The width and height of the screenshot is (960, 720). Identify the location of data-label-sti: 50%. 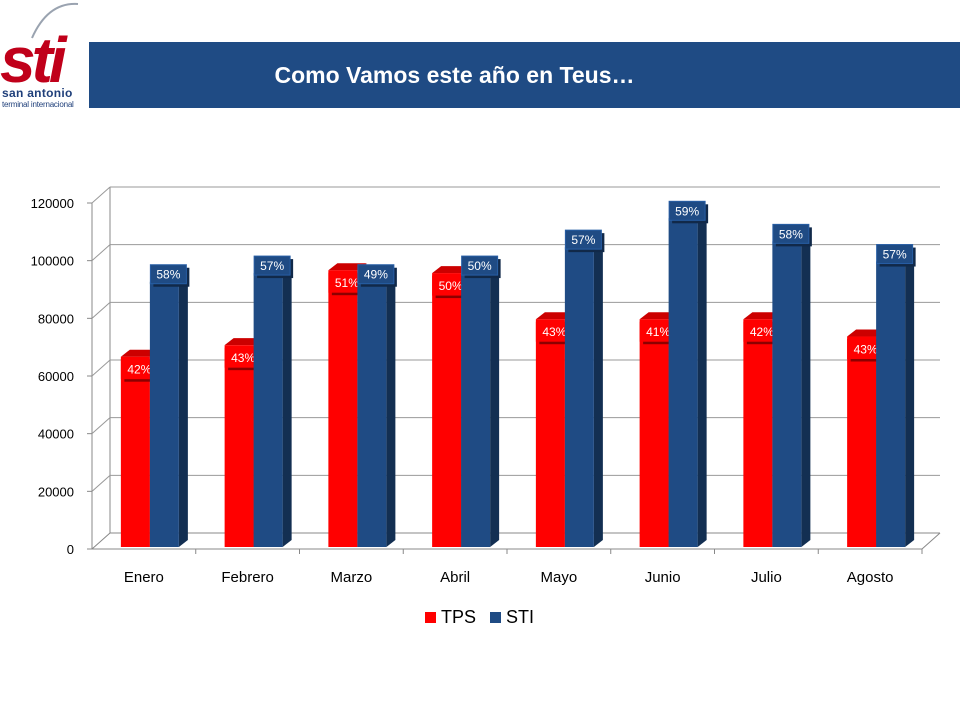
(481, 267).